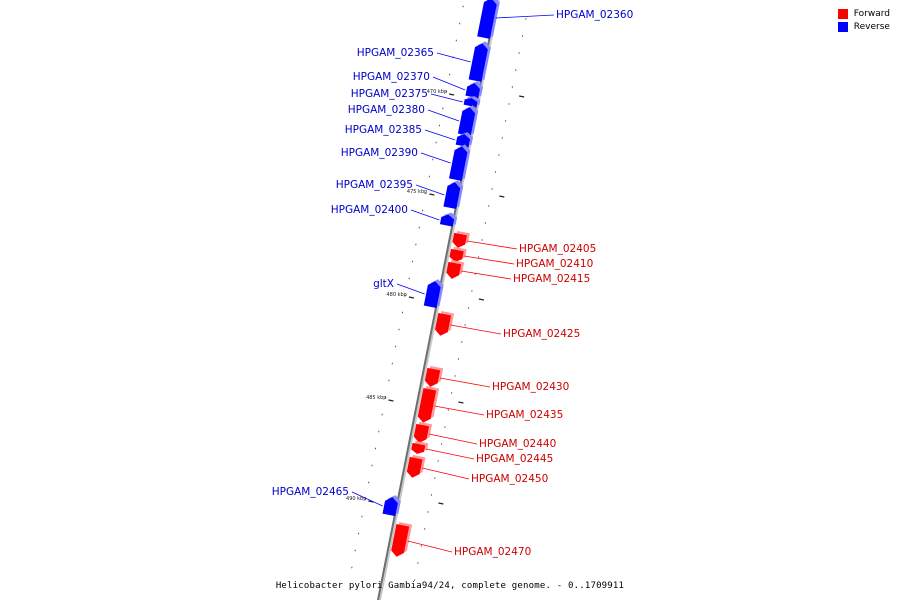  I want to click on gene-label: HPGAM_02435, so click(524, 415).